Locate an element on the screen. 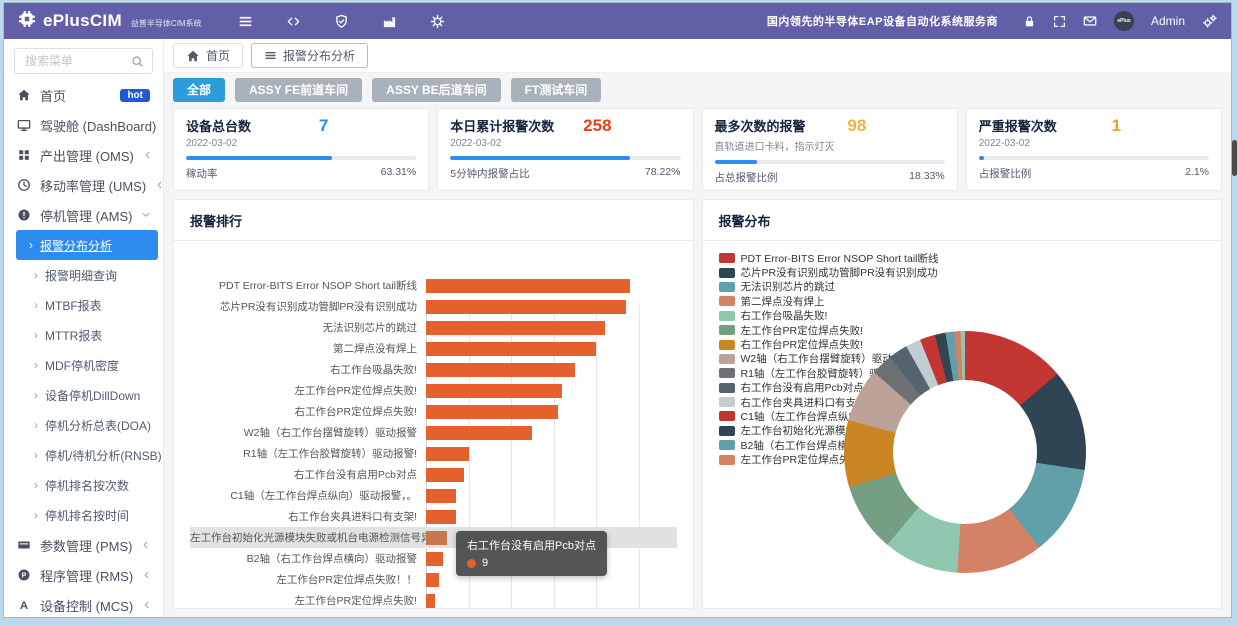  submenu-arrow-icon: › is located at coordinates (36, 335).